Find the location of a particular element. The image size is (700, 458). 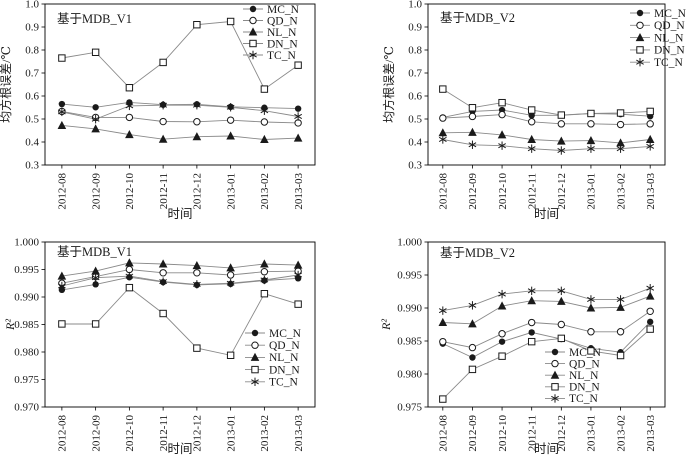

y-tick-label: 0.9 is located at coordinates (32, 28).